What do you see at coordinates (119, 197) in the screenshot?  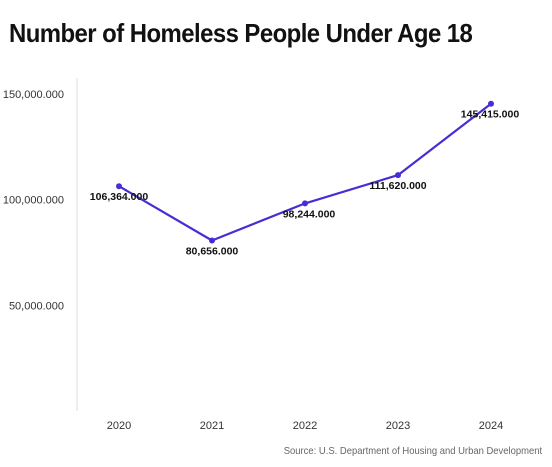 I see `data-label: 106,364.000` at bounding box center [119, 197].